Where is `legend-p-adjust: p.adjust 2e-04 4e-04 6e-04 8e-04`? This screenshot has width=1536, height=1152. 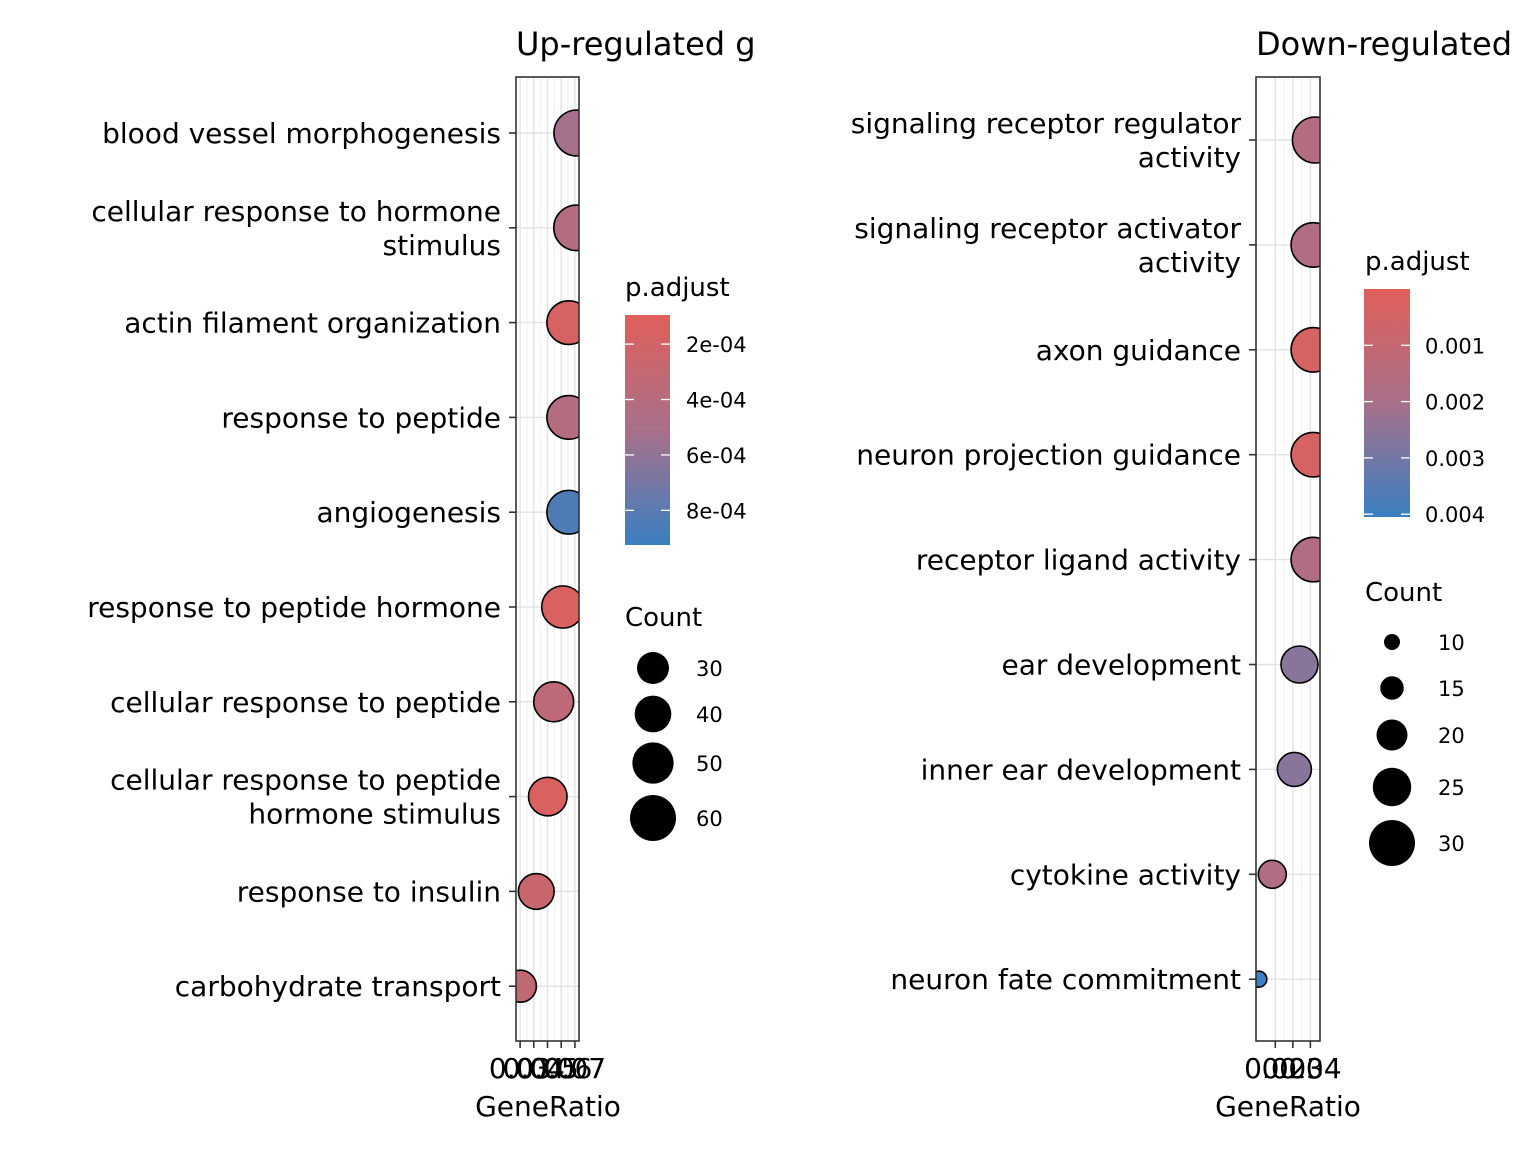 legend-p-adjust: p.adjust 2e-04 4e-04 6e-04 8e-04 is located at coordinates (686, 409).